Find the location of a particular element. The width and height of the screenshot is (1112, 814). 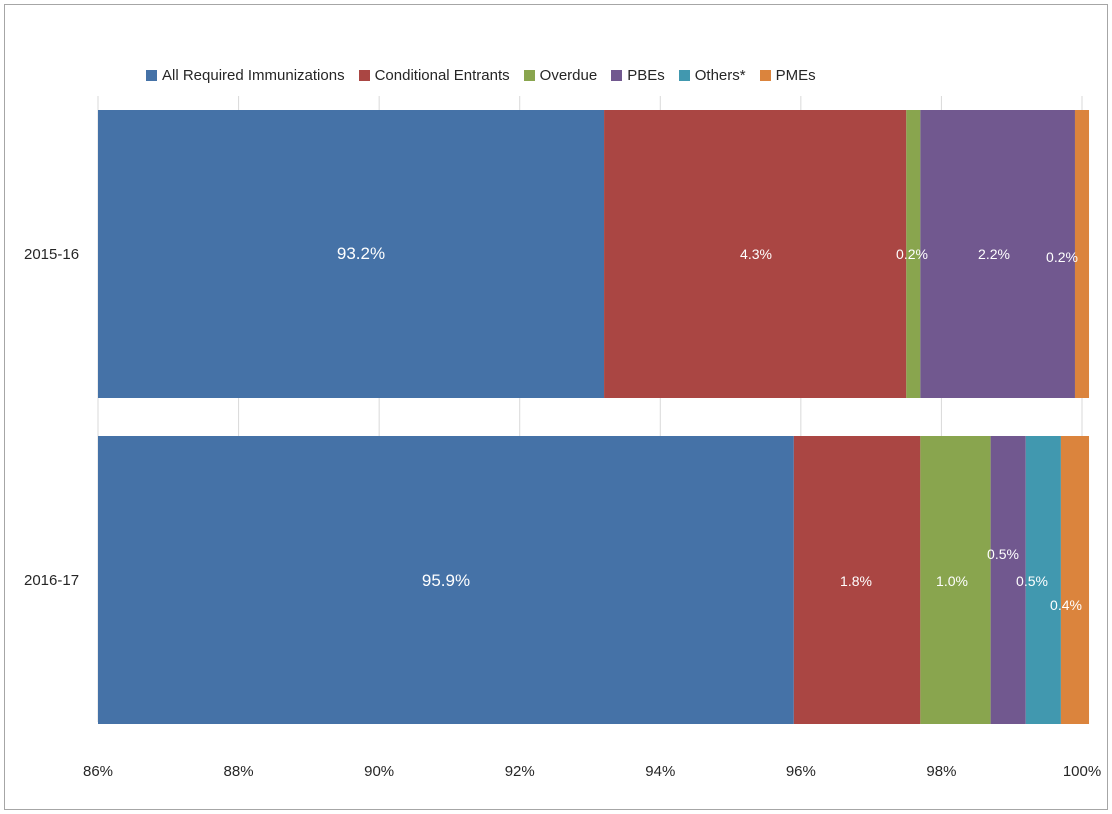

legend-item: PMEs is located at coordinates (787, 75).